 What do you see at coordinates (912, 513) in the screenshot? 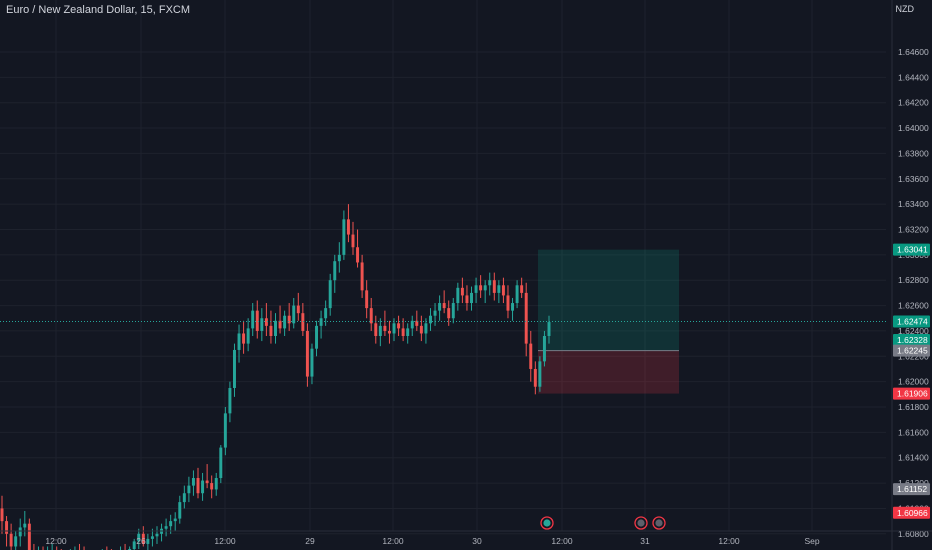
I see `price-label: 1.60966` at bounding box center [912, 513].